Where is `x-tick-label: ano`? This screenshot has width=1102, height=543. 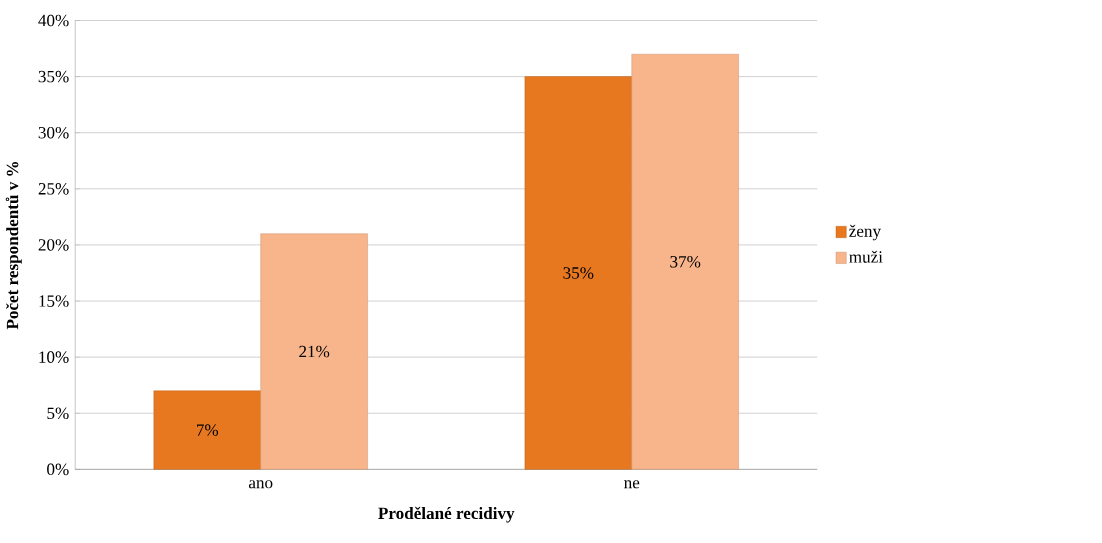
x-tick-label: ano is located at coordinates (260, 484).